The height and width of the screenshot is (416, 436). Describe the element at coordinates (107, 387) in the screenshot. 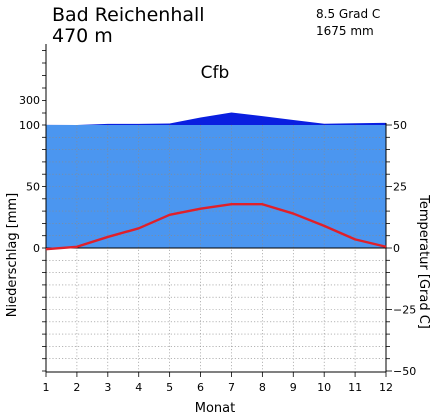

I see `month-label: 3` at that location.